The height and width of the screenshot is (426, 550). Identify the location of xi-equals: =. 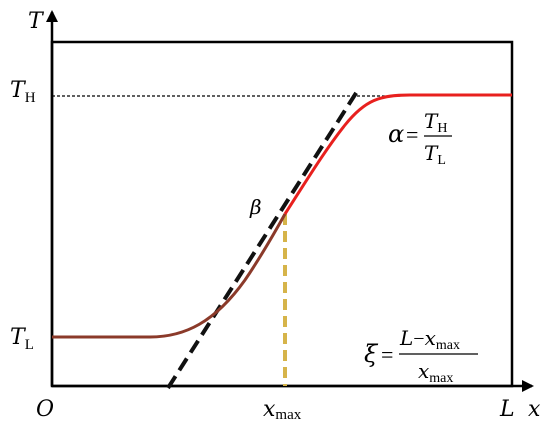
(387, 354).